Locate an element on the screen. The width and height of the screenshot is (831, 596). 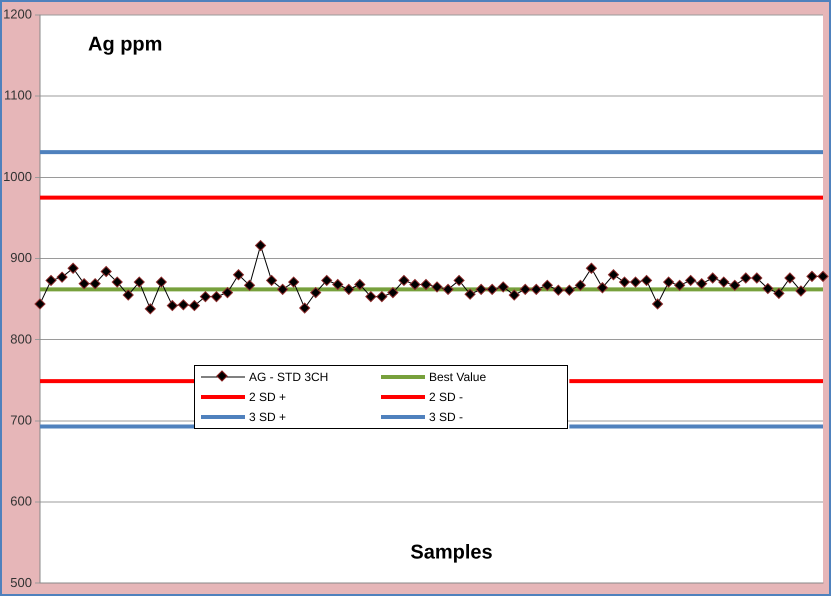
y-tick-label: 1000 is located at coordinates (17, 176).